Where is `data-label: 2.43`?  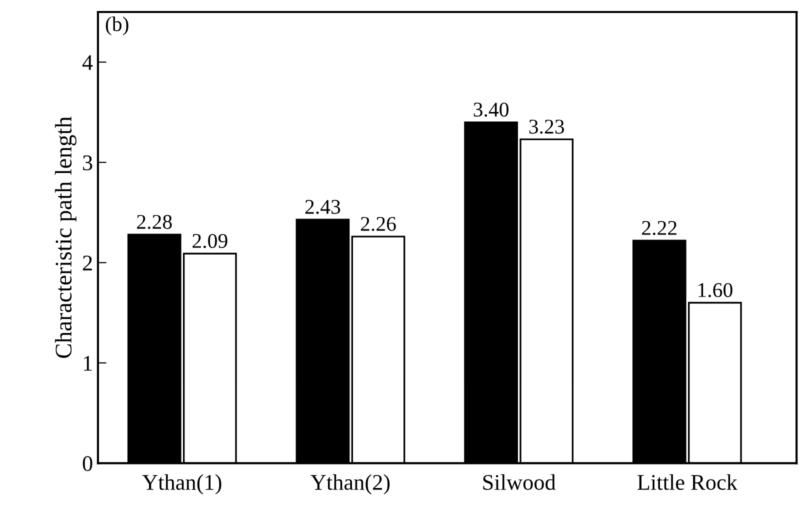
data-label: 2.43 is located at coordinates (322, 207).